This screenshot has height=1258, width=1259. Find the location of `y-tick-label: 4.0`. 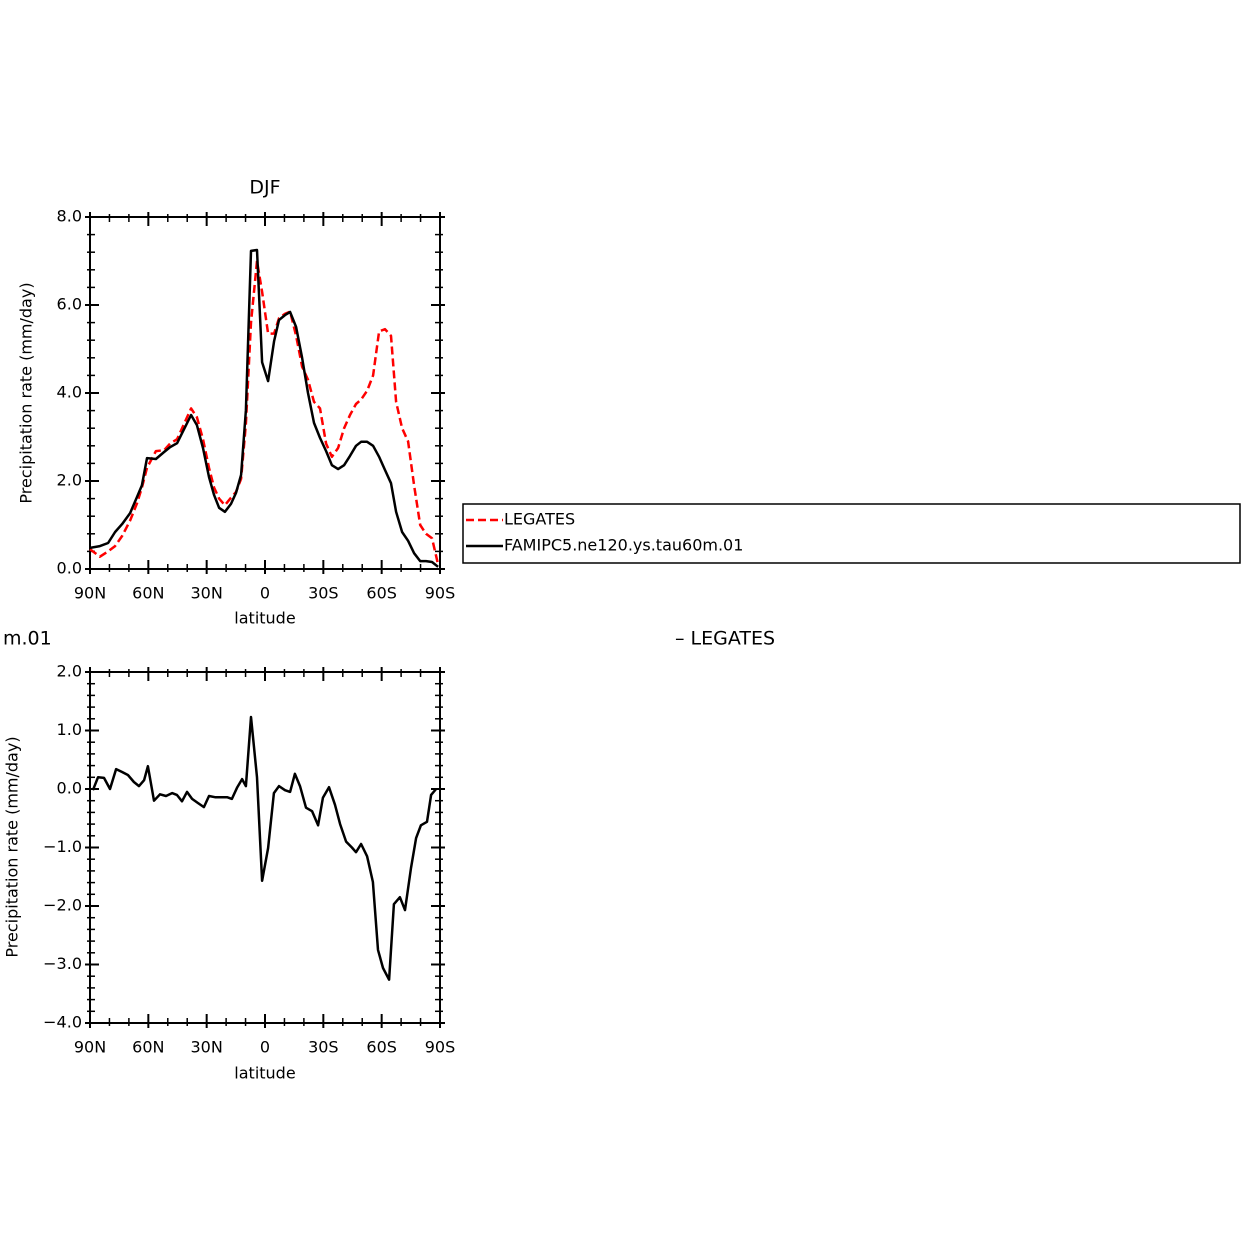

y-tick-label: 4.0 is located at coordinates (69, 392).